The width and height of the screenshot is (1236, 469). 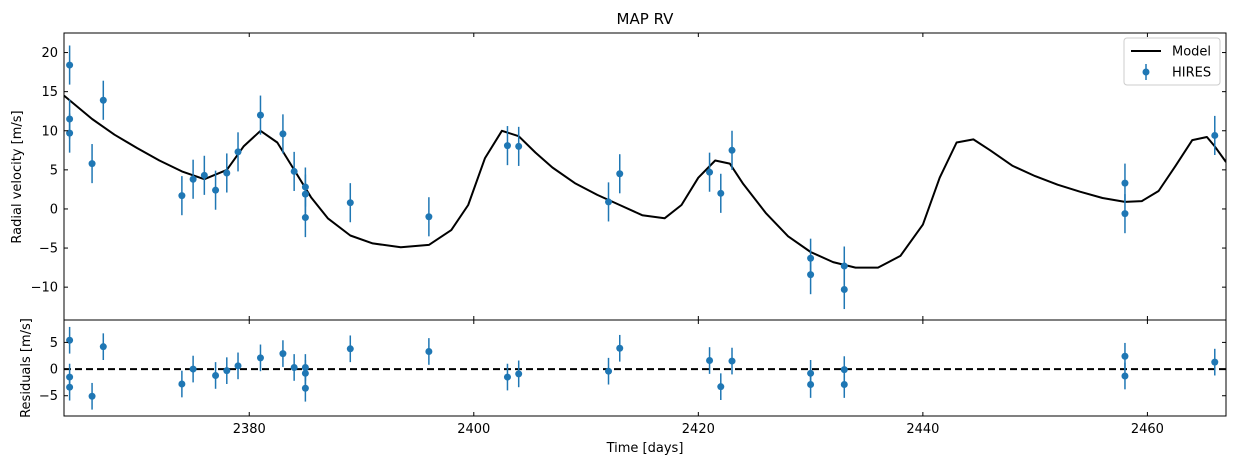 What do you see at coordinates (54, 370) in the screenshot?
I see `residuals-y-tick-label: 0` at bounding box center [54, 370].